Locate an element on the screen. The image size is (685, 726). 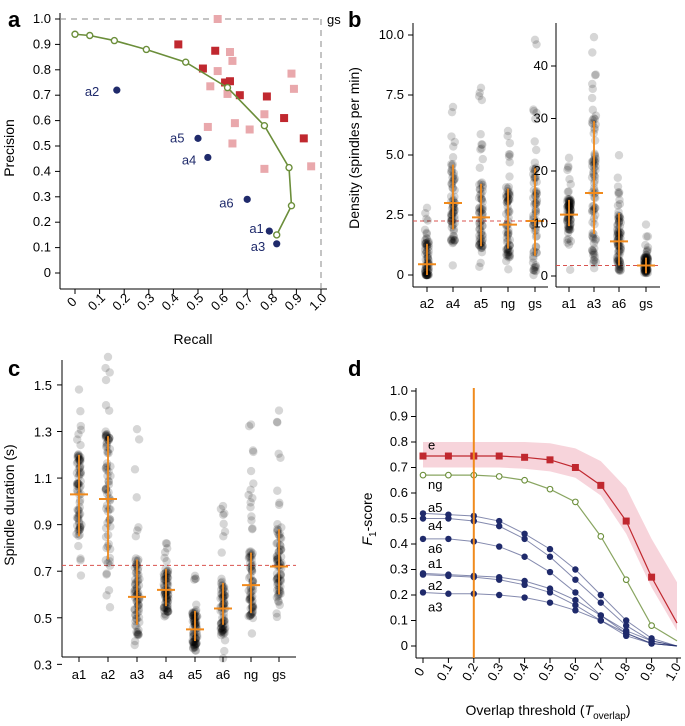
y-tick-label: 40 is located at coordinates (541, 65).